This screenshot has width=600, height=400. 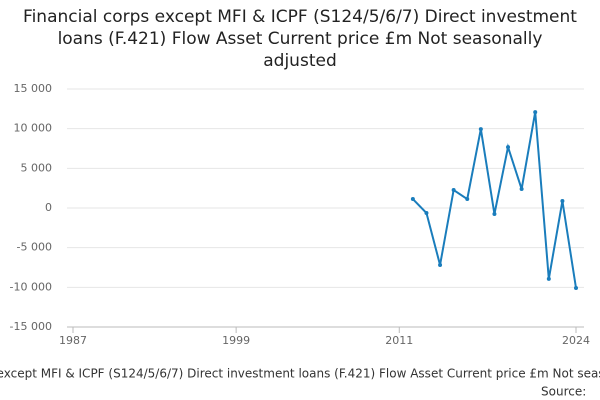 What do you see at coordinates (31, 326) in the screenshot?
I see `y-tick-label: -15 000` at bounding box center [31, 326].